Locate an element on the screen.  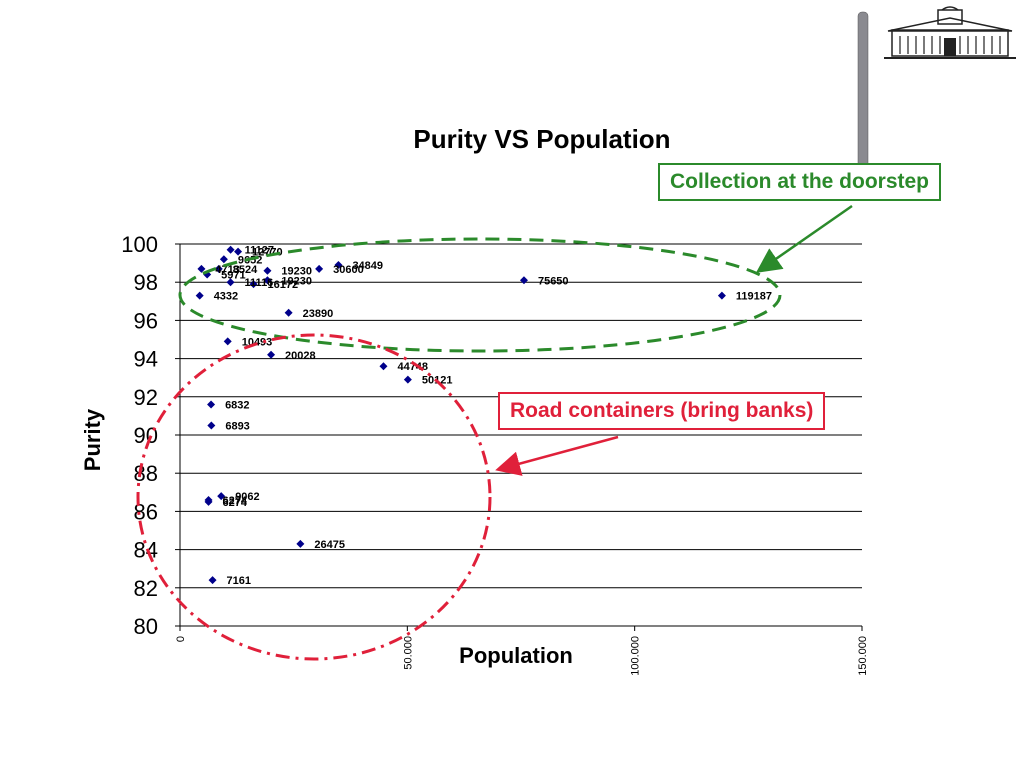
doorstep-ellipse is located at coordinates (480, 295).